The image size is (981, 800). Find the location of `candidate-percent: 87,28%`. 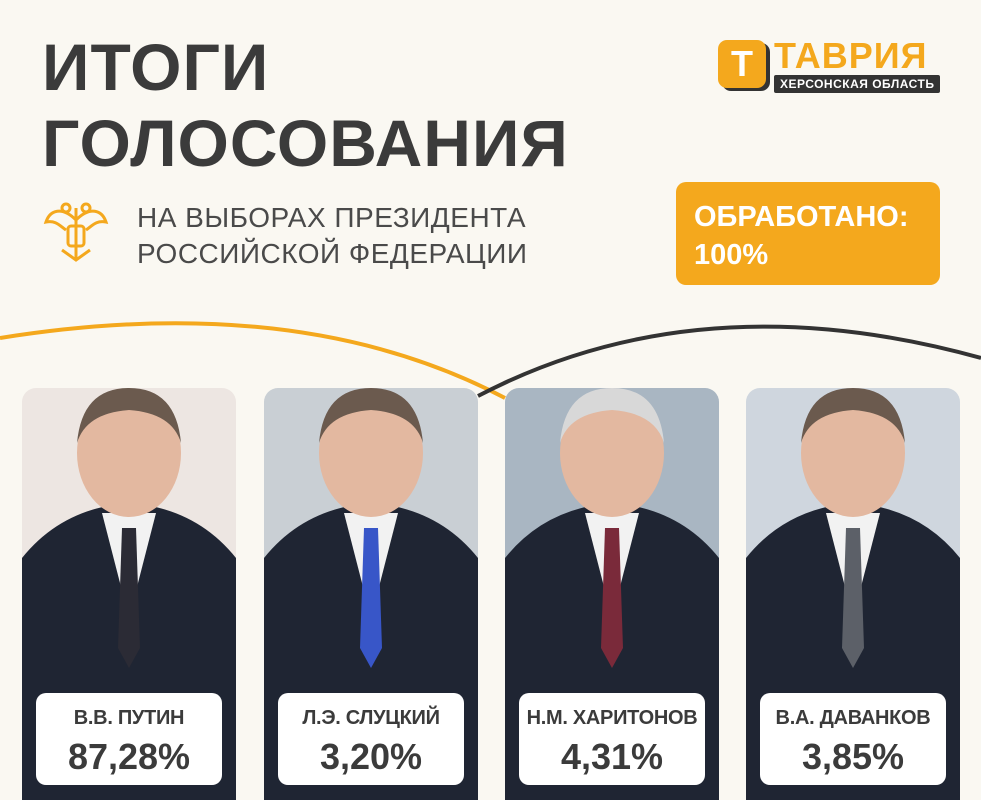

candidate-percent: 87,28% is located at coordinates (129, 756).